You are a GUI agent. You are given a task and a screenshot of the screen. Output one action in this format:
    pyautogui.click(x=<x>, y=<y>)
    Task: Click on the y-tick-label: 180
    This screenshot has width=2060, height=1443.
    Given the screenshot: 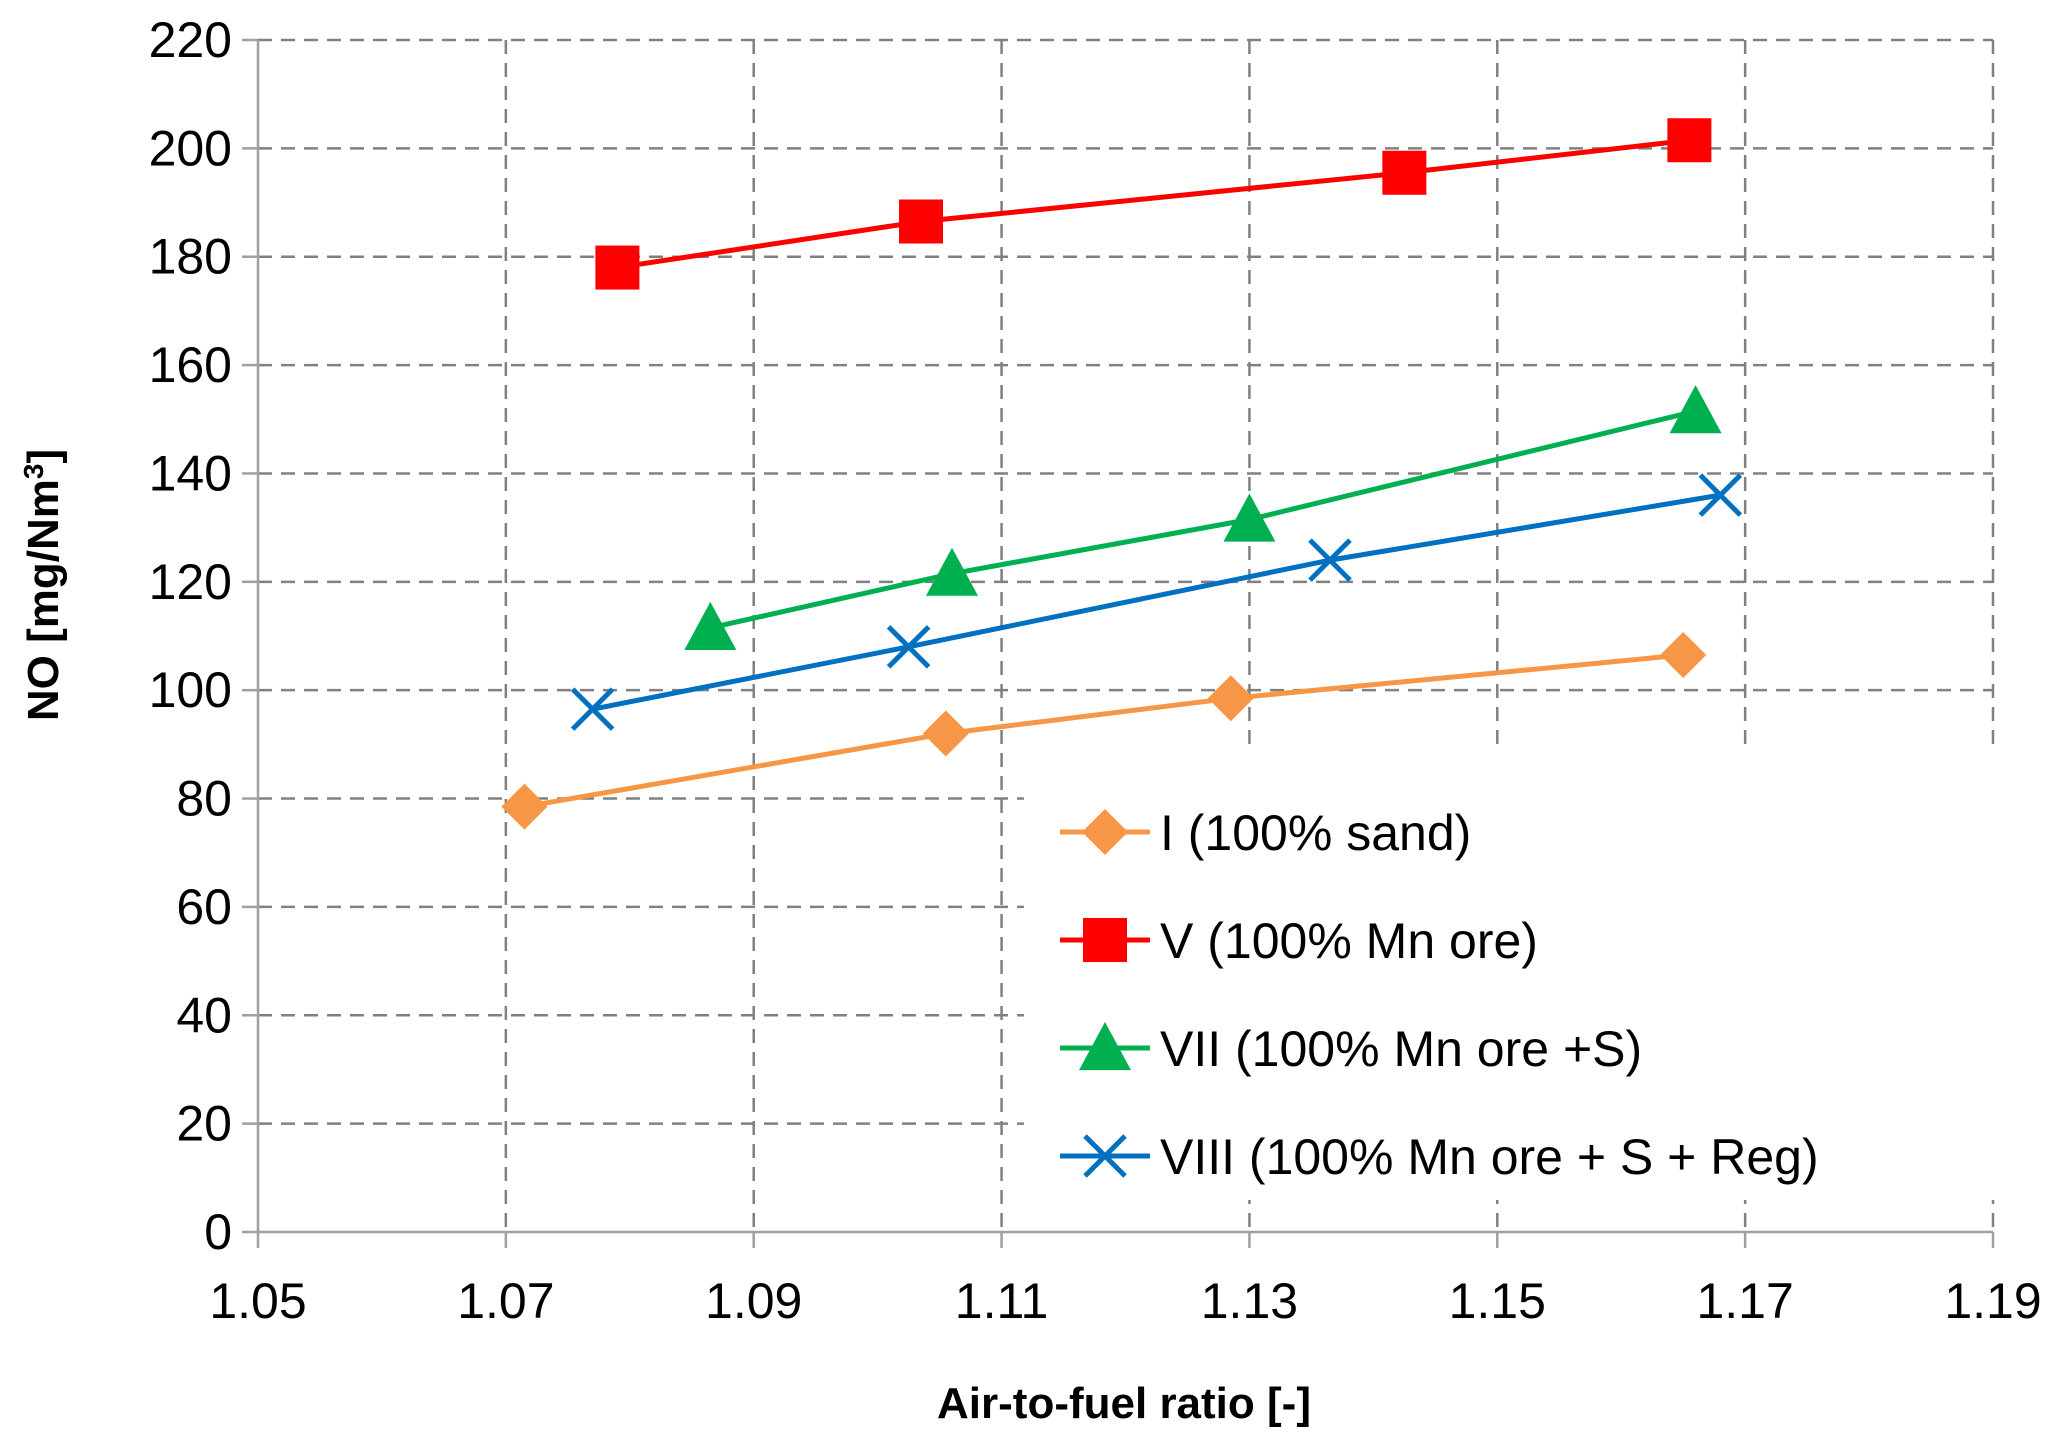 What is the action you would take?
    pyautogui.click(x=190, y=257)
    